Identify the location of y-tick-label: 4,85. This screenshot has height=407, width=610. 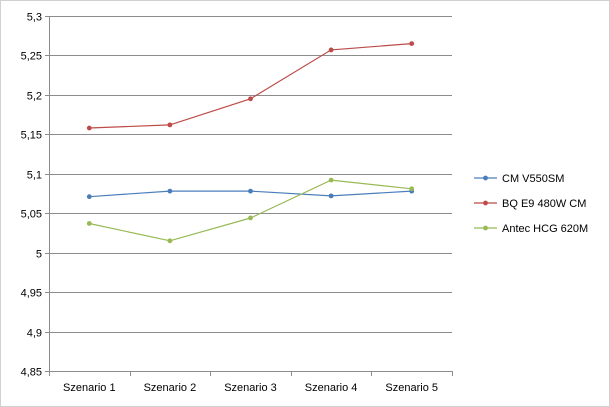
(31, 373).